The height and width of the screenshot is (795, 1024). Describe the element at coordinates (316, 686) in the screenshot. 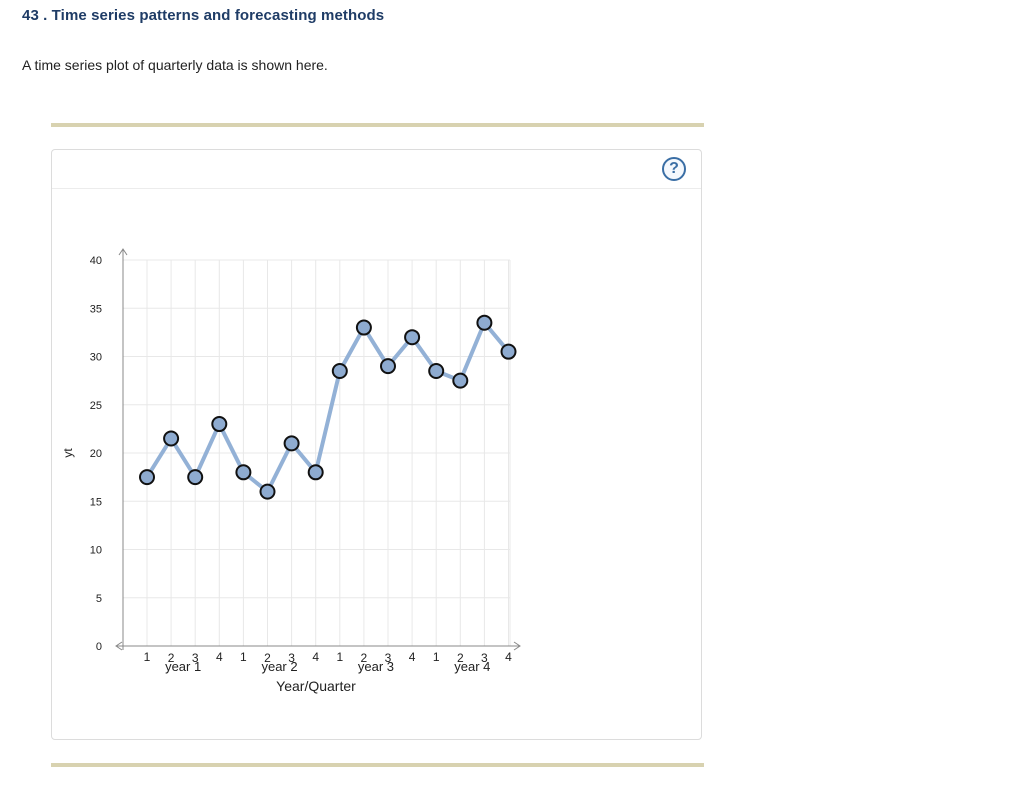

I see `x-axis-title: Year/Quarter` at that location.